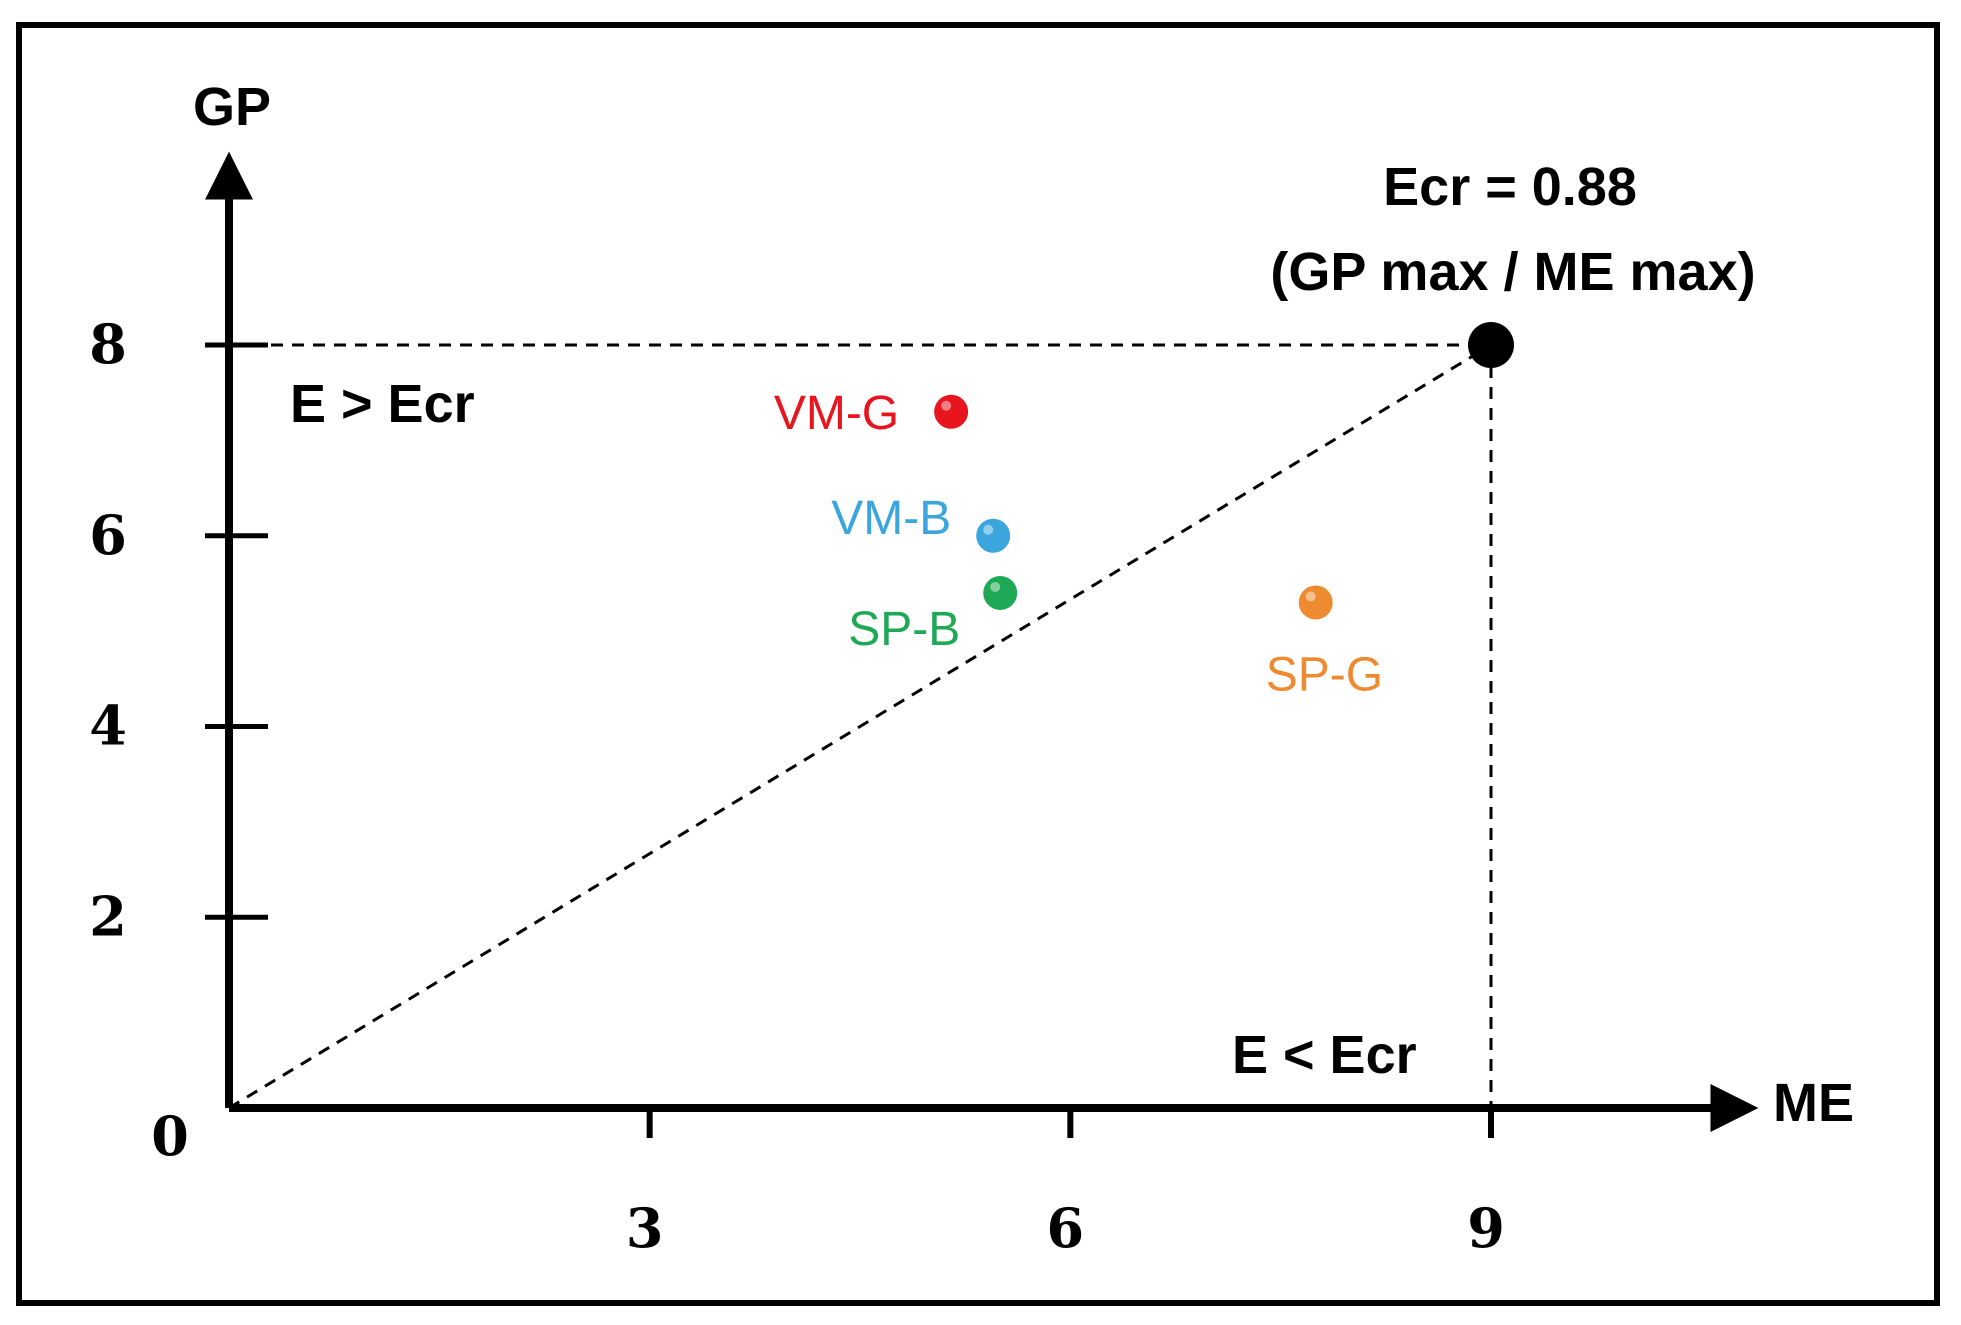 The width and height of the screenshot is (1961, 1325). Describe the element at coordinates (645, 1228) in the screenshot. I see `x-tick-label: 3` at that location.